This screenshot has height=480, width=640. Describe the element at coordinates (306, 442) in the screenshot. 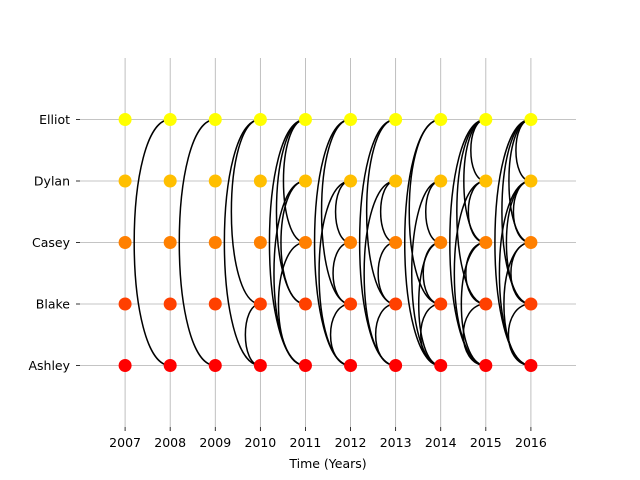

I see `x-tick-label: 2011` at that location.